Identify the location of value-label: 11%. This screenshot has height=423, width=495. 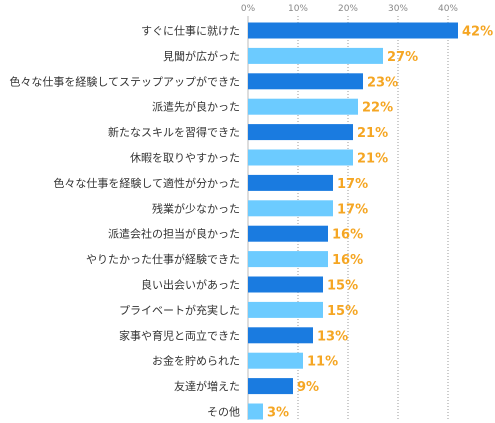
(322, 362).